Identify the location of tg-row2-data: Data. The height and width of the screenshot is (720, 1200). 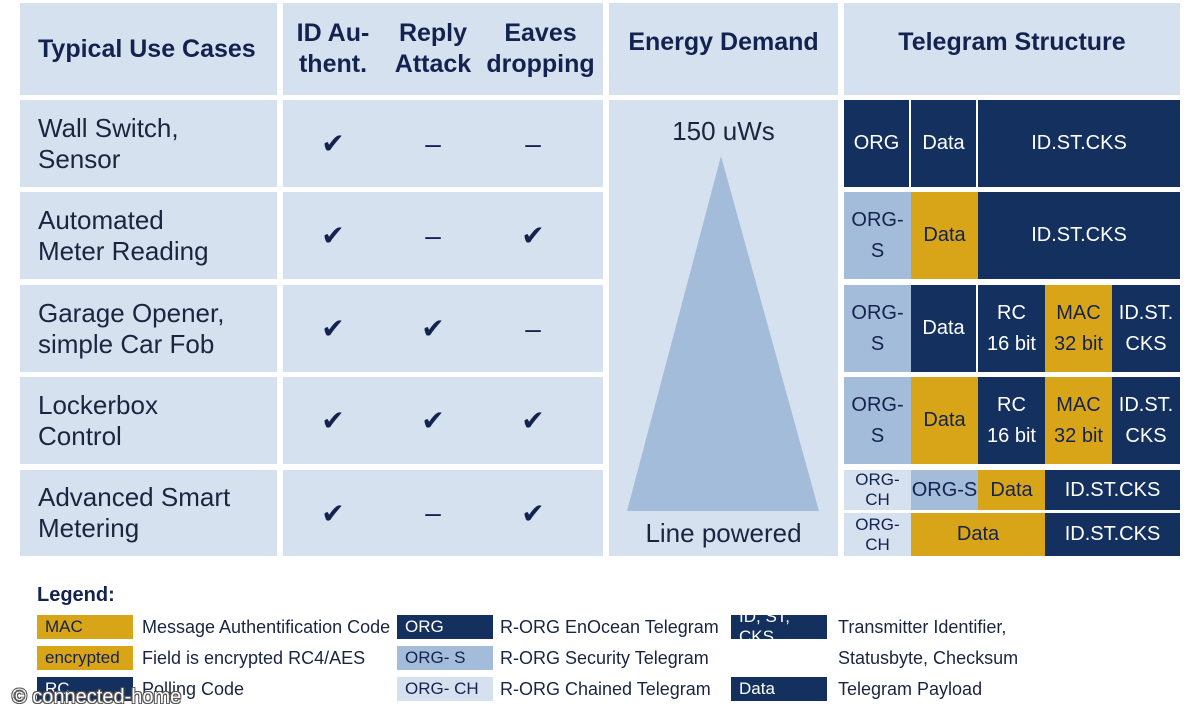
(944, 235).